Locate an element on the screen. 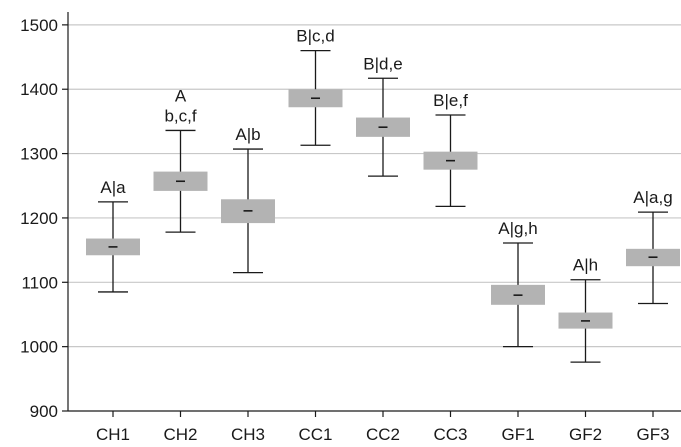 The height and width of the screenshot is (447, 681). box-gf3 is located at coordinates (653, 258).